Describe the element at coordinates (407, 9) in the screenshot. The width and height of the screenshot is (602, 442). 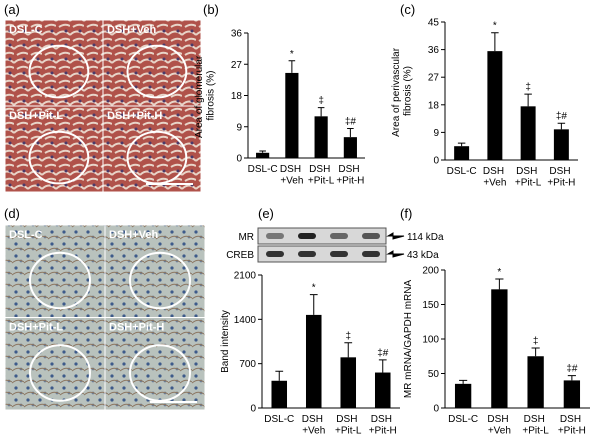
I see `panel-label: (c)` at that location.